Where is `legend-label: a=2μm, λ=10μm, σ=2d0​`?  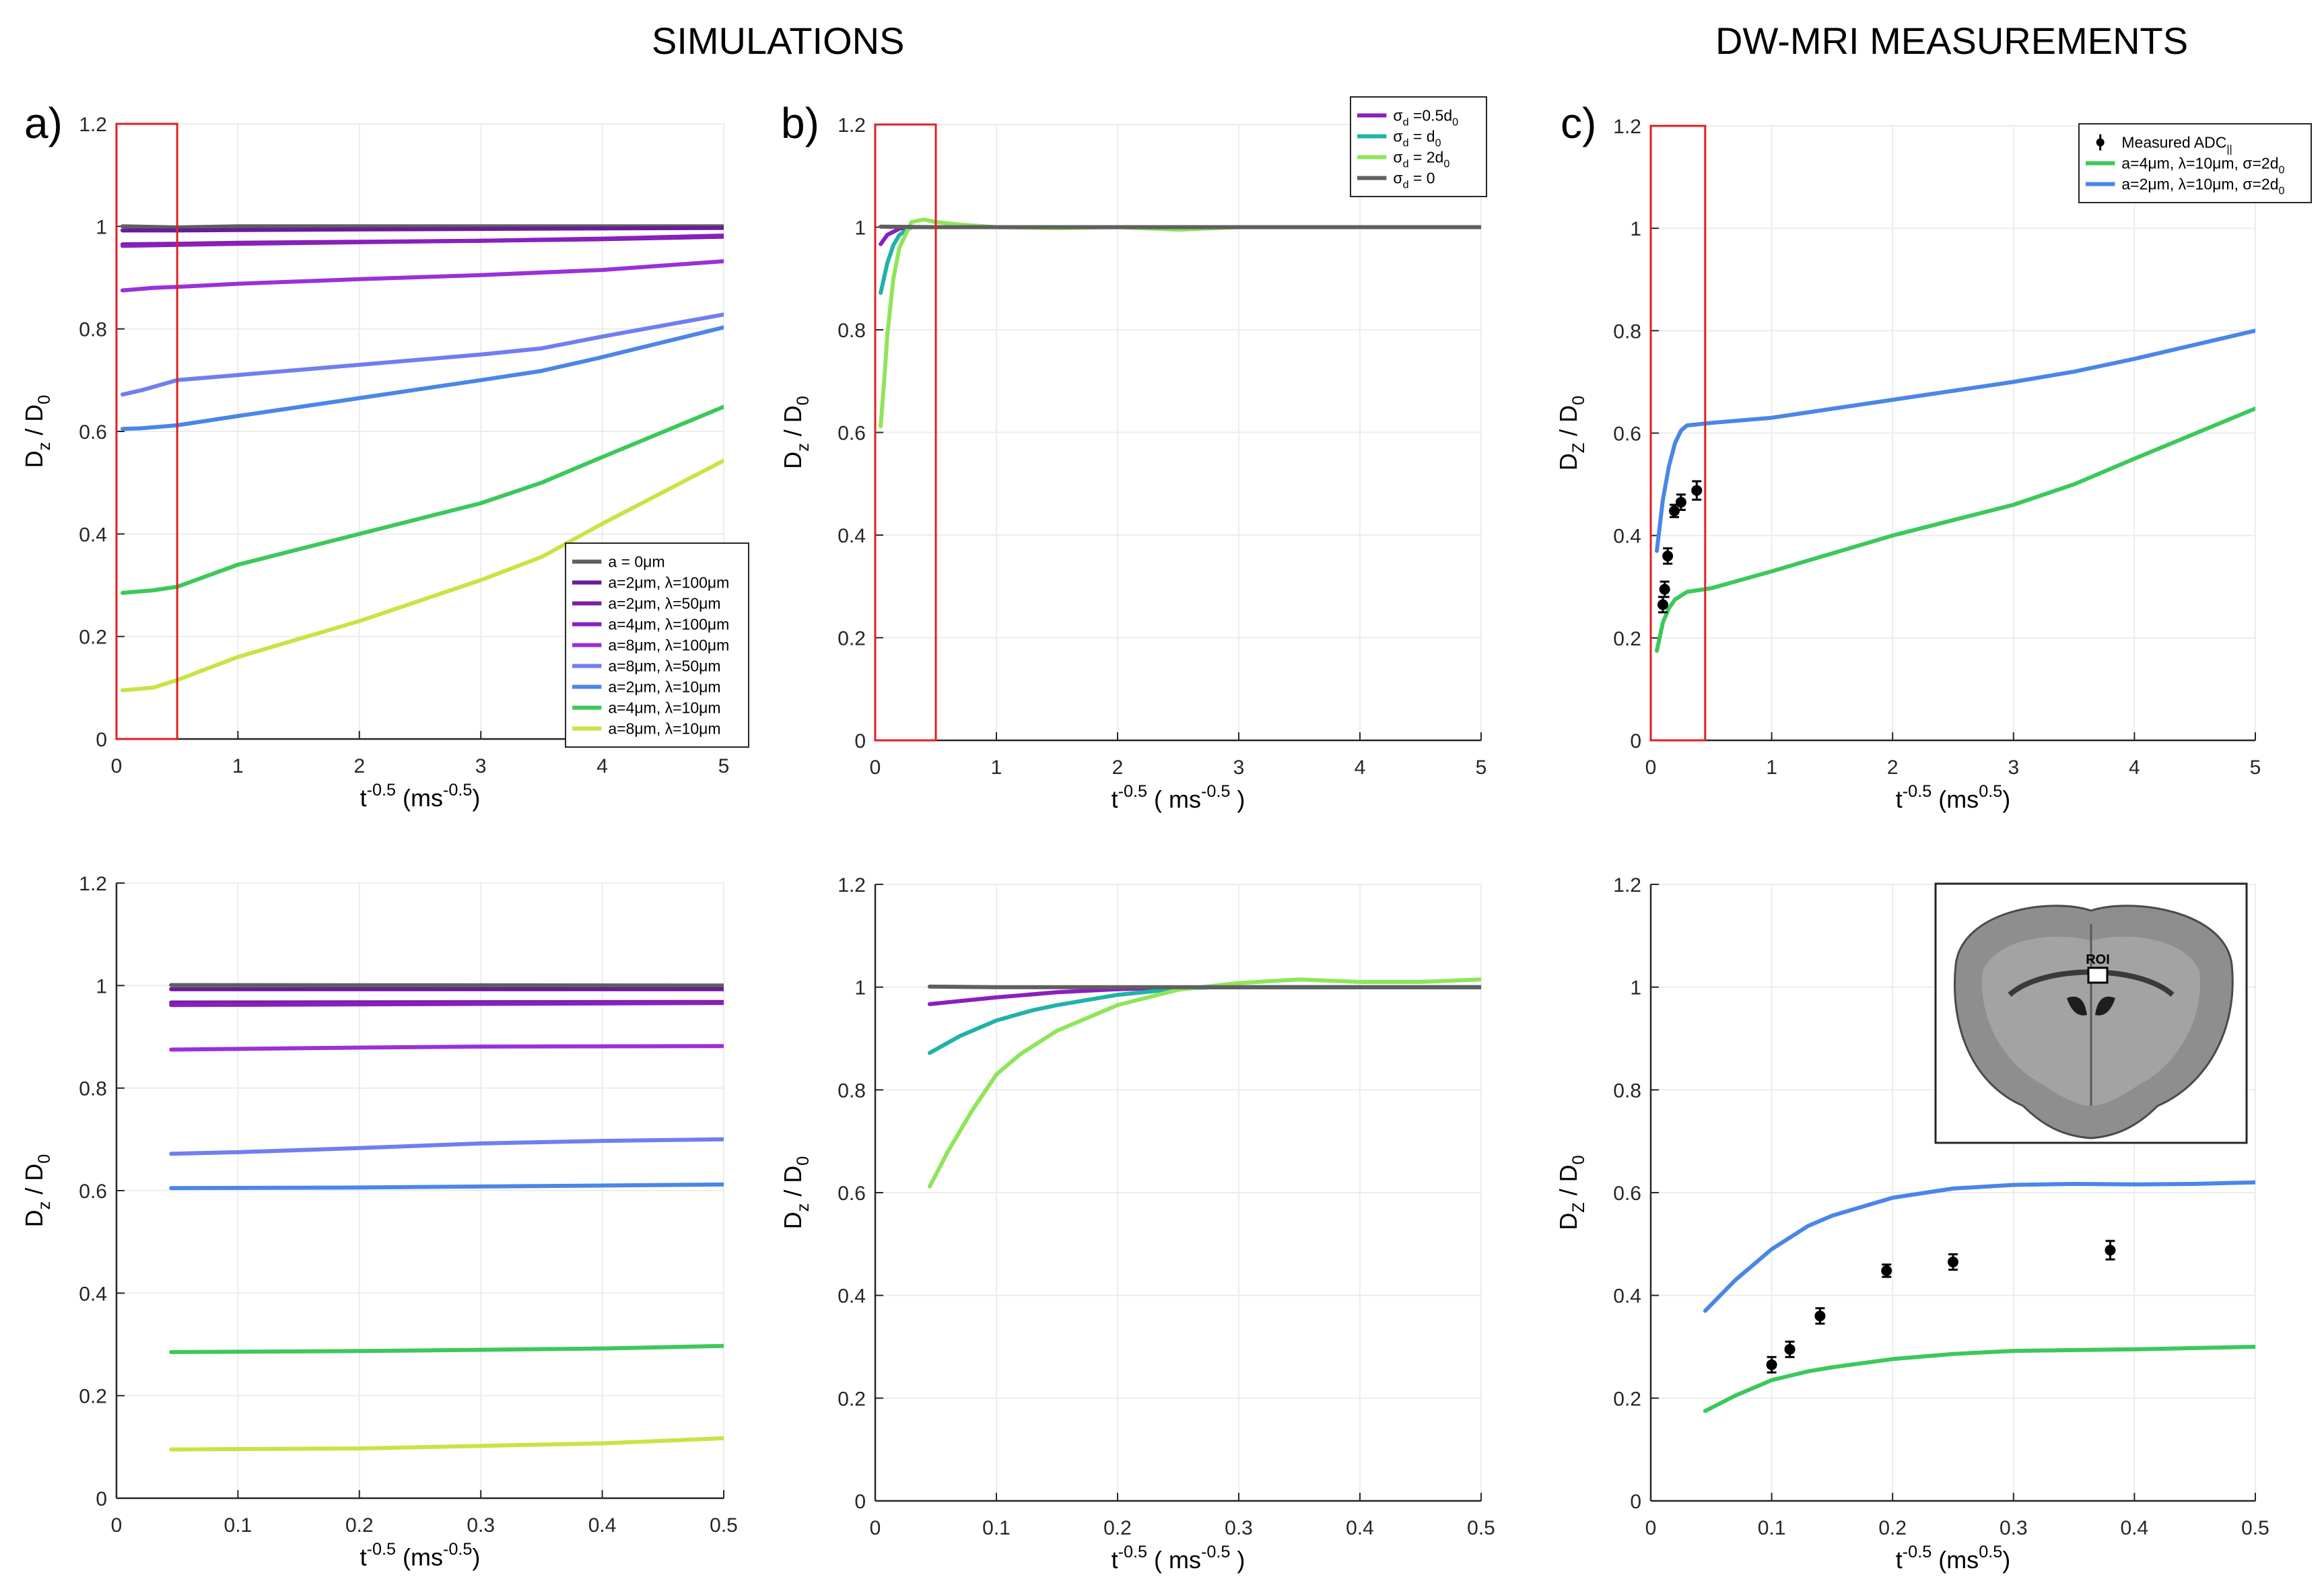 legend-label: a=2μm, λ=10μm, σ=2d0​ is located at coordinates (2202, 186).